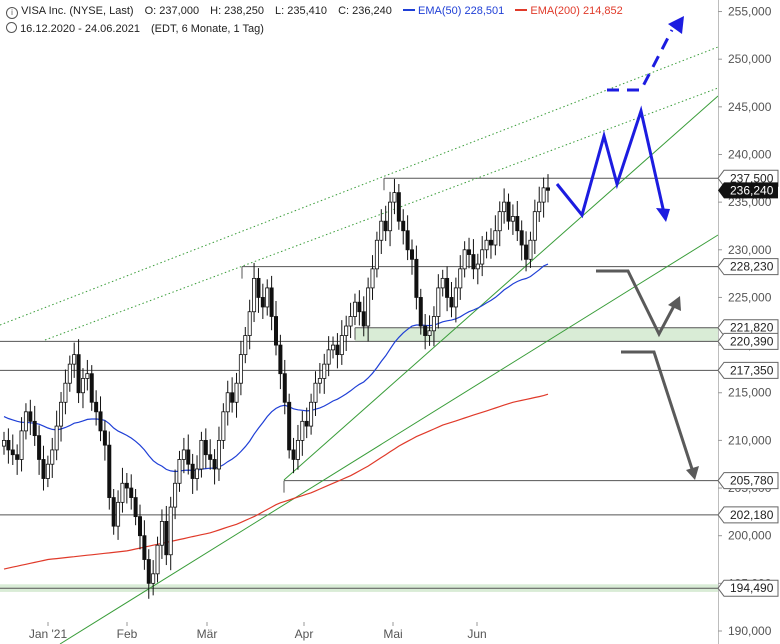 Image resolution: width=780 pixels, height=644 pixels. What do you see at coordinates (365, 11) in the screenshot?
I see `close-value: C: 236,240` at bounding box center [365, 11].